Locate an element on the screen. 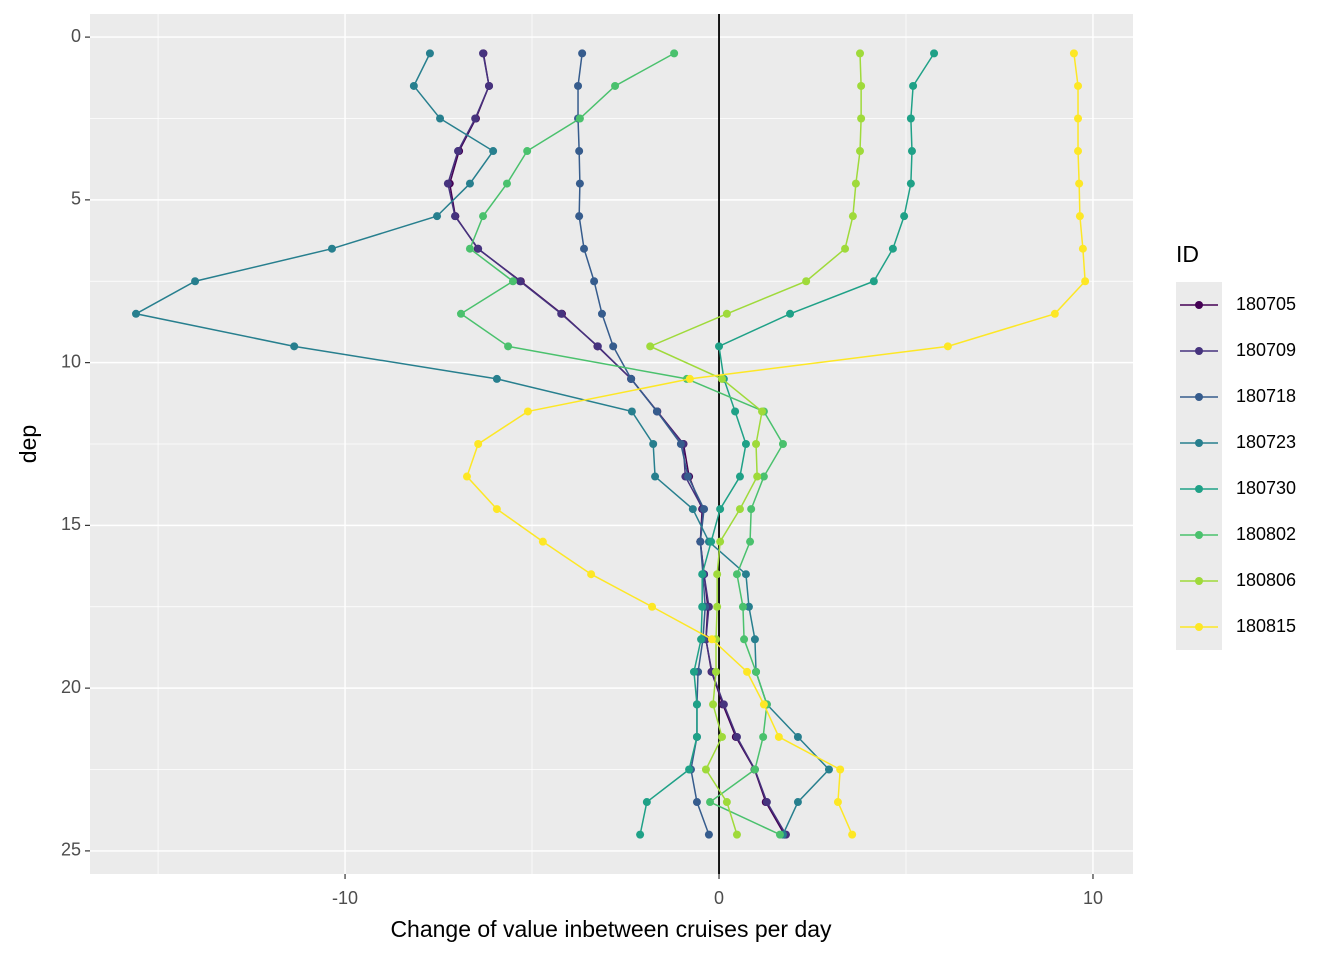 The height and width of the screenshot is (960, 1344). legend-label: 180730 is located at coordinates (1266, 488).